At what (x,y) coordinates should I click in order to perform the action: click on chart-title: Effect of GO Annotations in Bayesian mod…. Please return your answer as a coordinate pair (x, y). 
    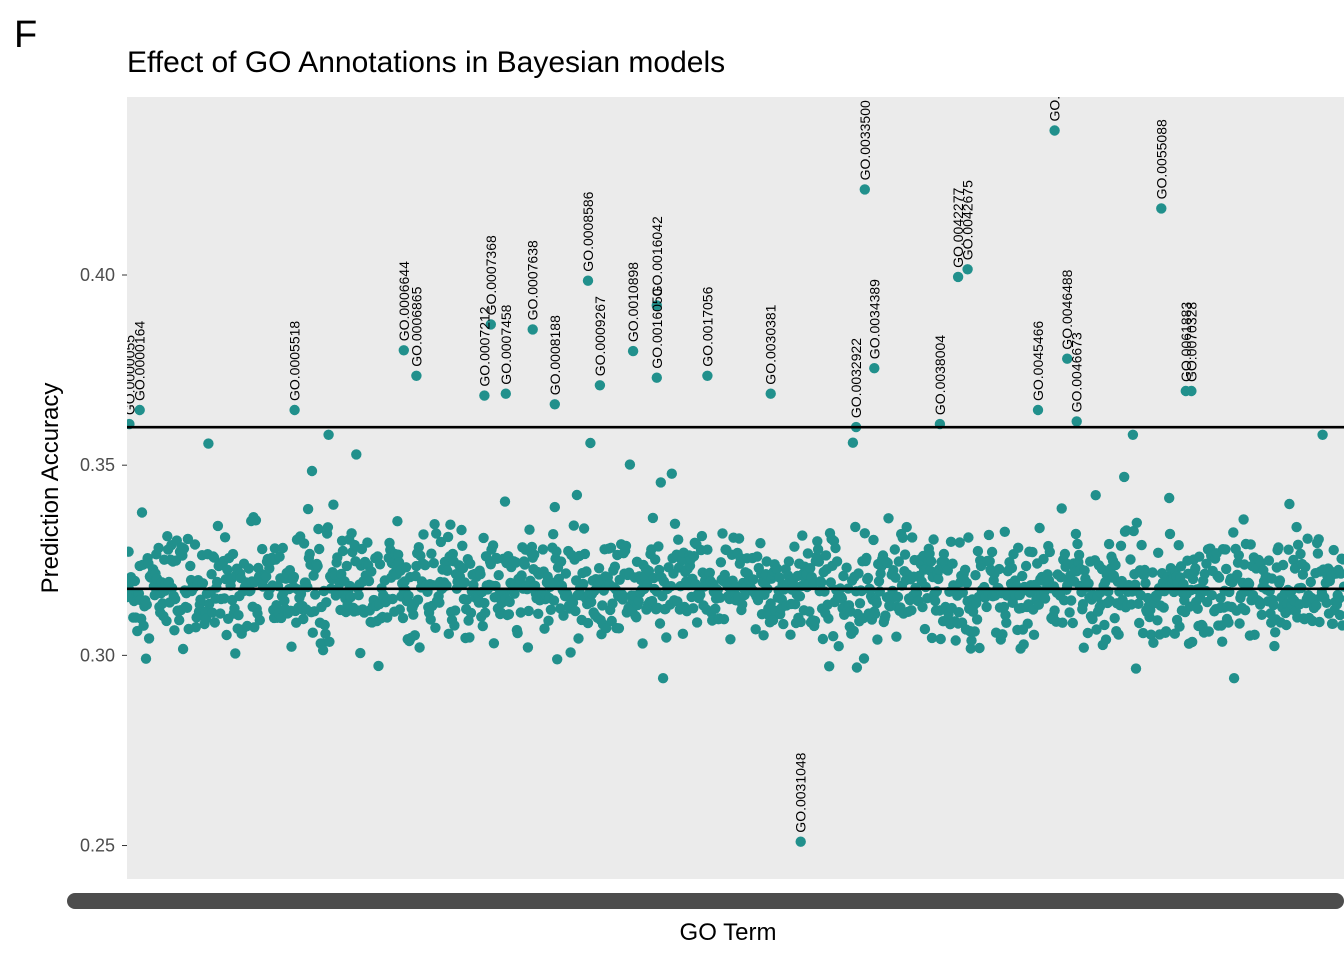
    Looking at the image, I should click on (426, 62).